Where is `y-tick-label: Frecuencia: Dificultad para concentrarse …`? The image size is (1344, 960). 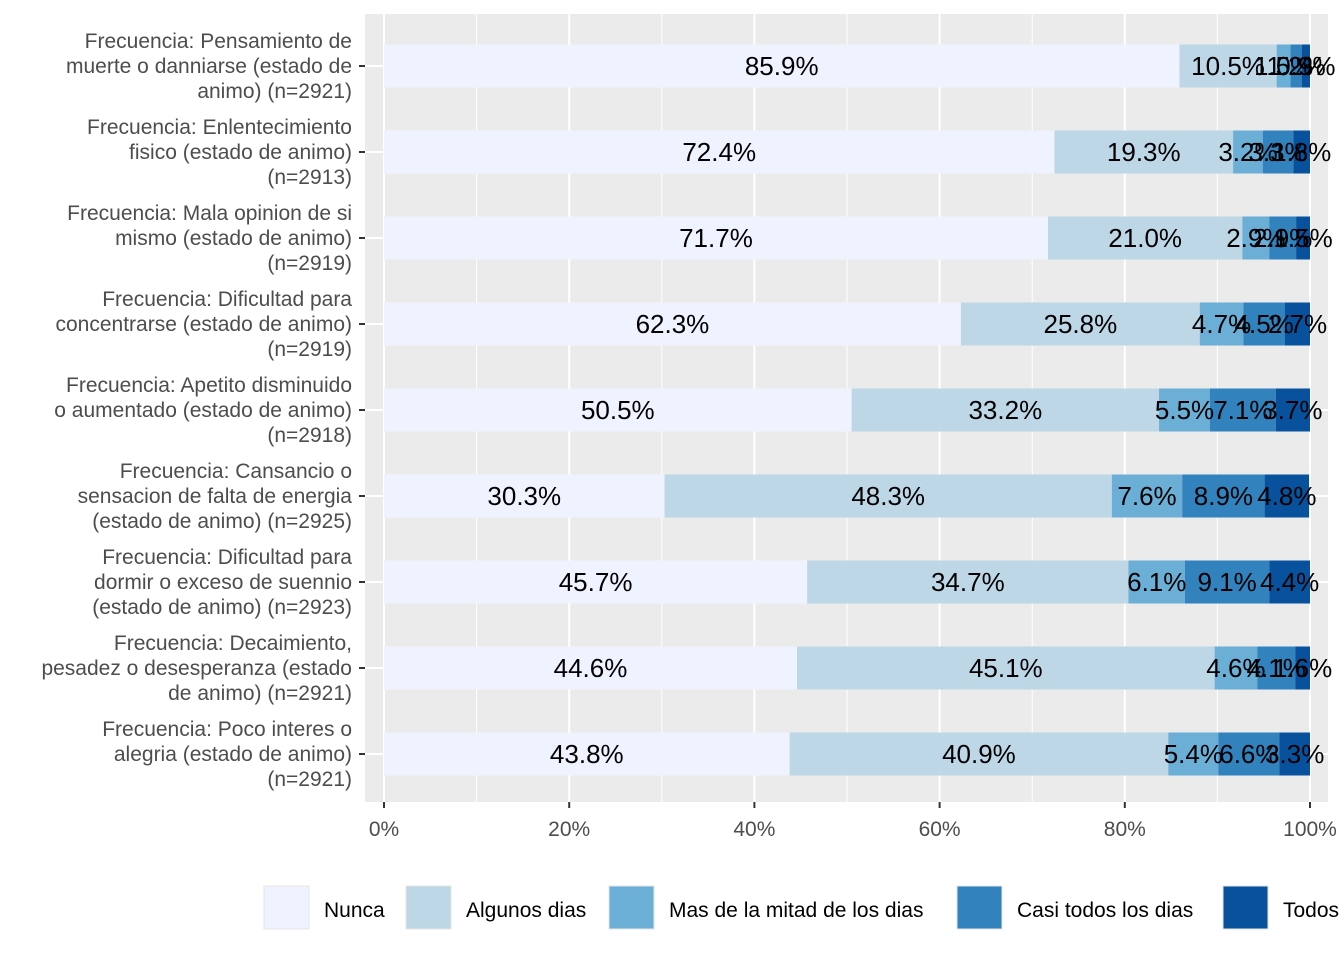
y-tick-label: Frecuencia: Dificultad para concentrarse … is located at coordinates (204, 324).